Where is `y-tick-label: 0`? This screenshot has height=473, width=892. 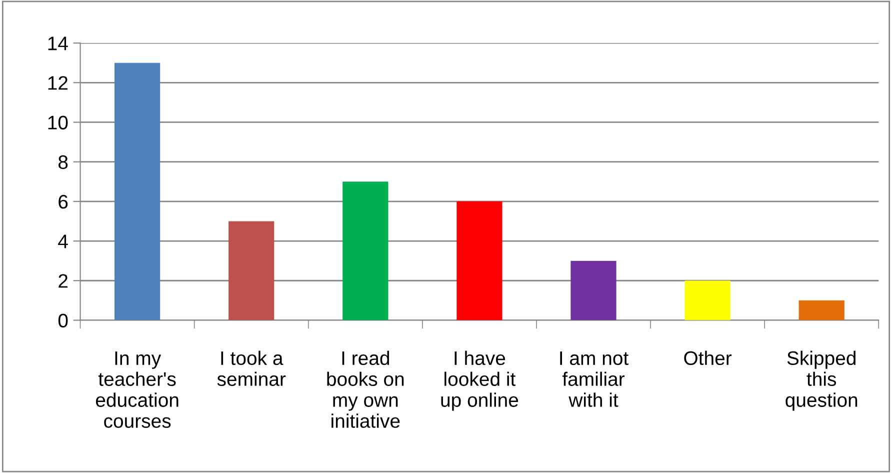 y-tick-label: 0 is located at coordinates (63, 321).